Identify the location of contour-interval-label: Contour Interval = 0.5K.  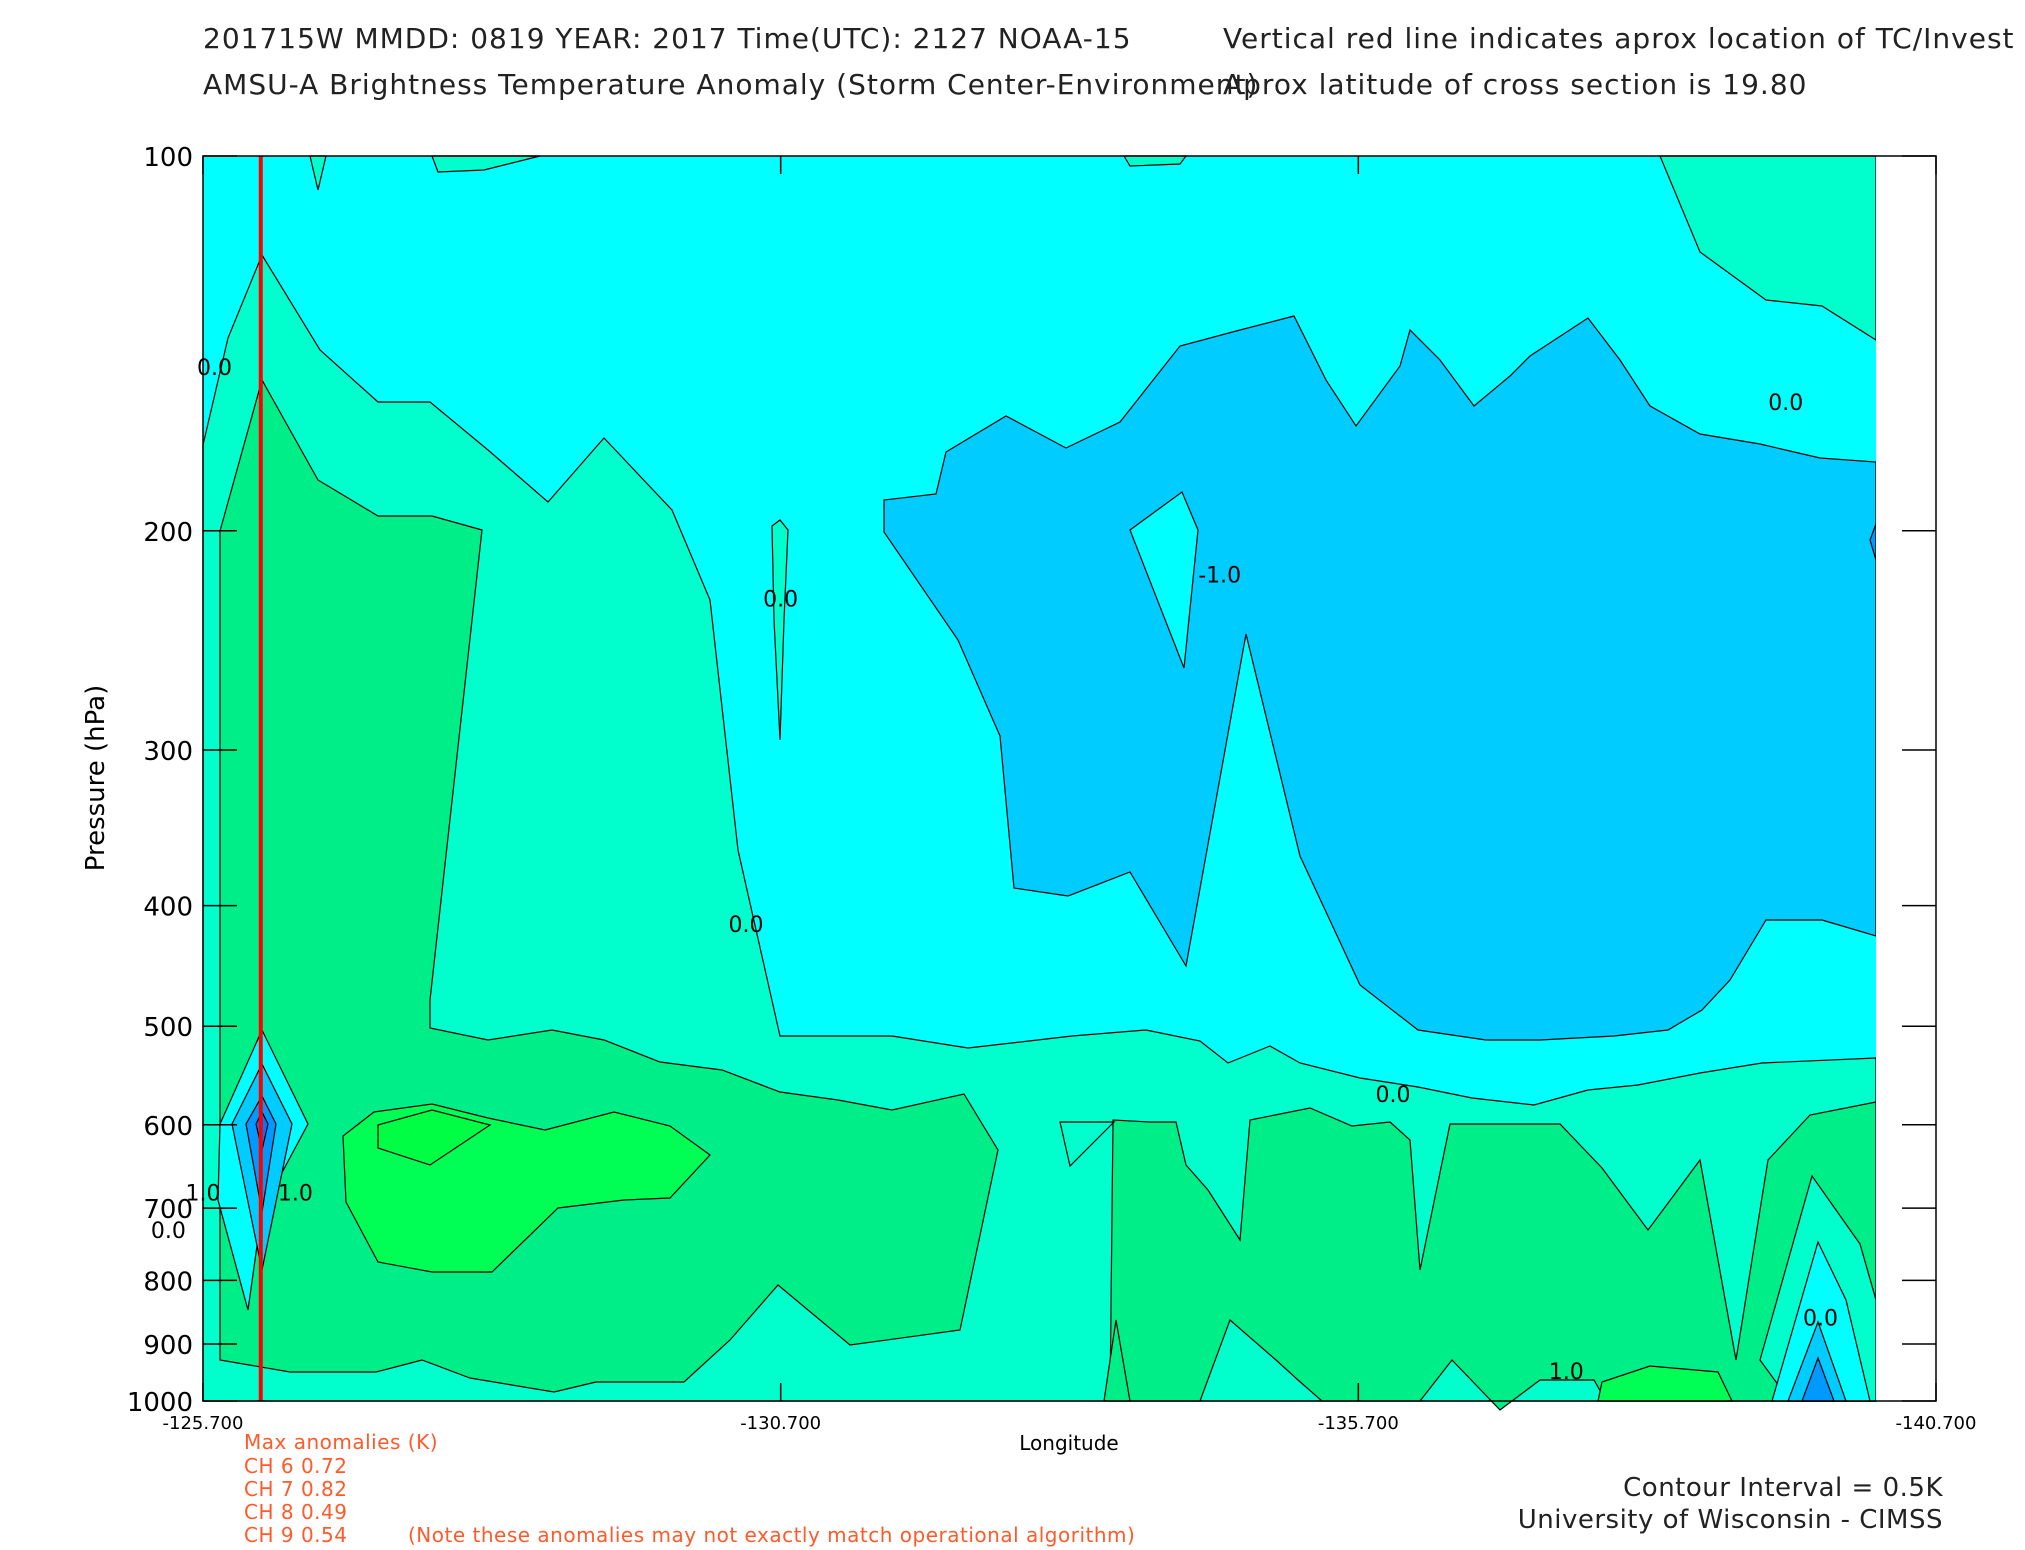
(1783, 1488).